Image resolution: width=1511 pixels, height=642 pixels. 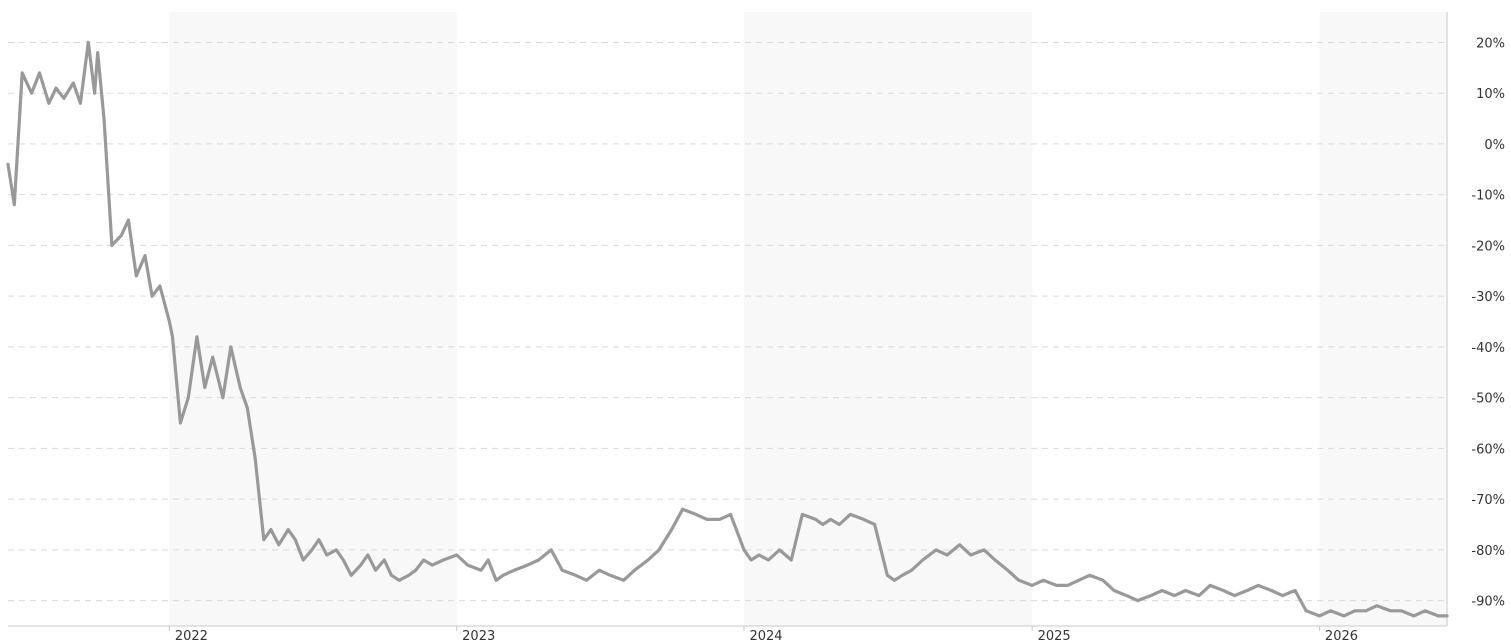 What do you see at coordinates (1488, 551) in the screenshot?
I see `y-tick-label: -80%` at bounding box center [1488, 551].